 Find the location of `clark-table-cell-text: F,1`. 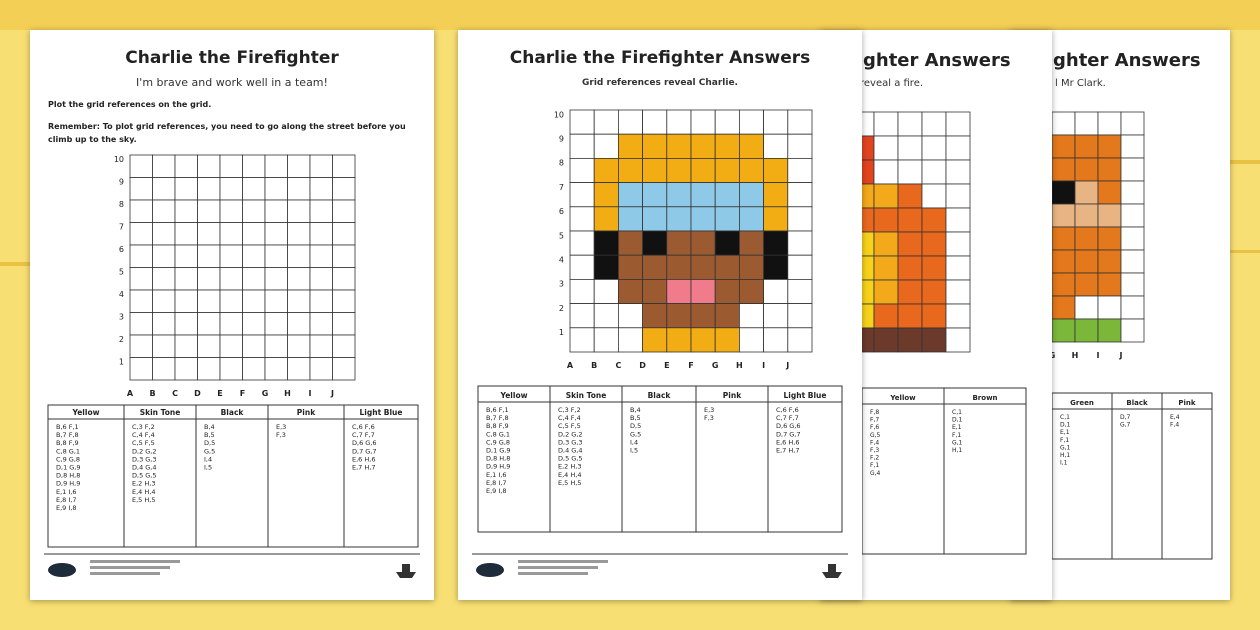

clark-table-cell-text: F,1 is located at coordinates (1064, 440).